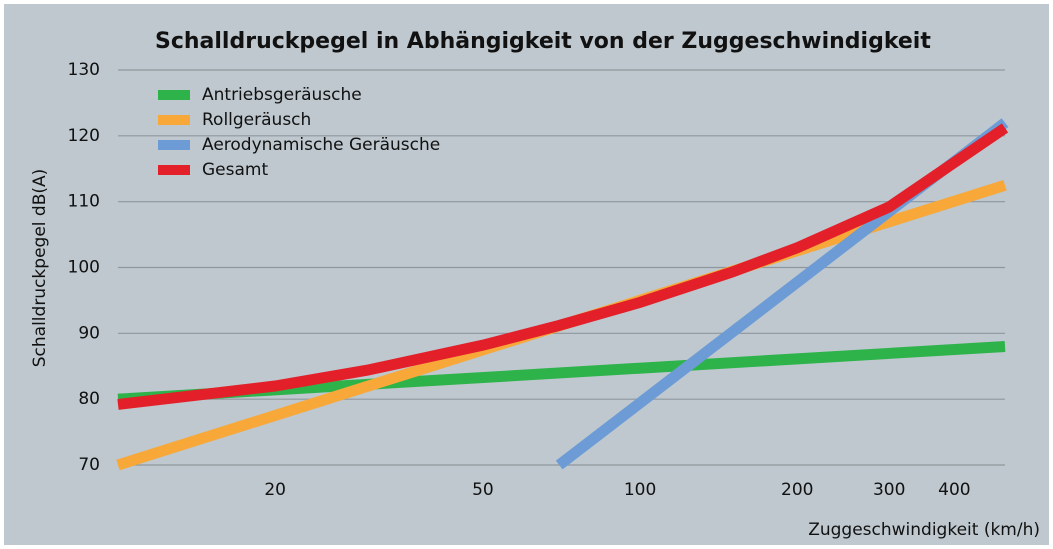 This screenshot has height=549, width=1053. Describe the element at coordinates (235, 170) in the screenshot. I see `legend-label: Gesamt` at that location.